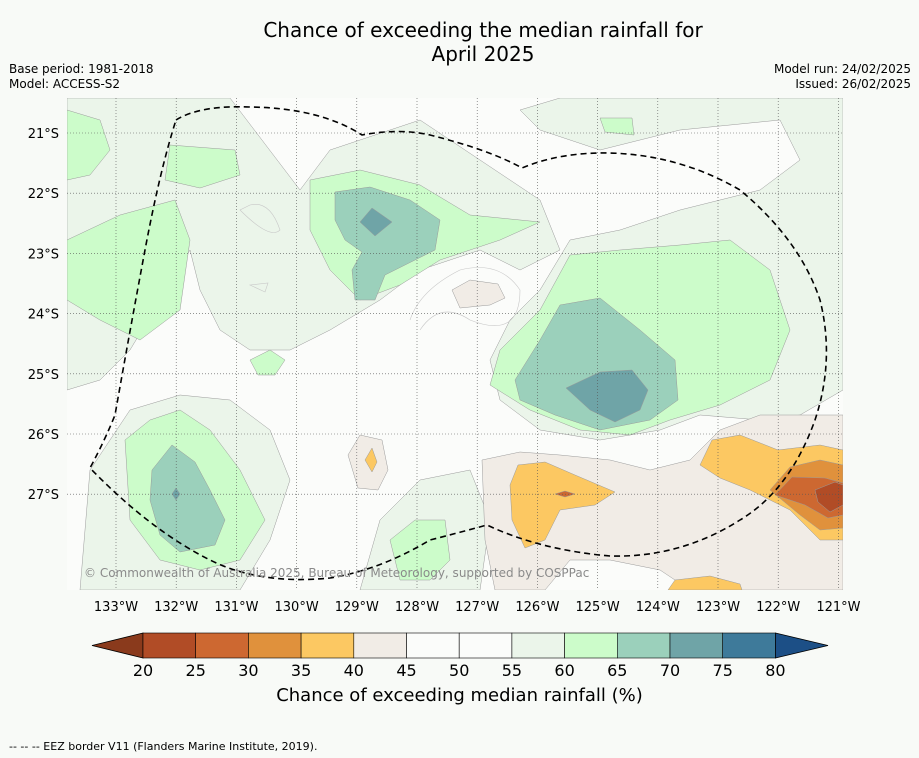 This screenshot has width=919, height=758. I want to click on longitude-label: 127°W, so click(477, 607).